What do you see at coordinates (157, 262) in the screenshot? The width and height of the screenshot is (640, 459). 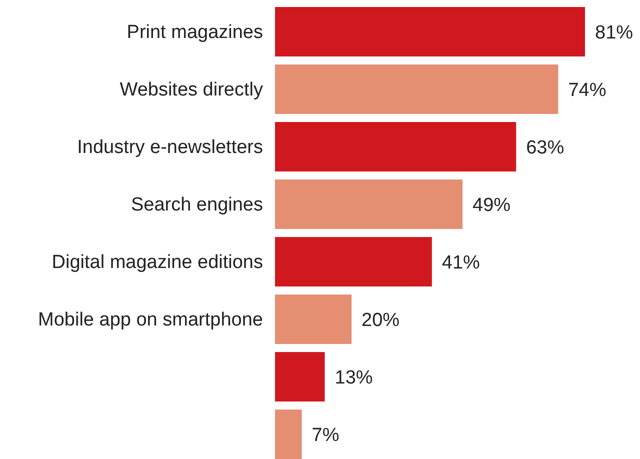 I see `y-tick-label: Digital magazine editions` at bounding box center [157, 262].